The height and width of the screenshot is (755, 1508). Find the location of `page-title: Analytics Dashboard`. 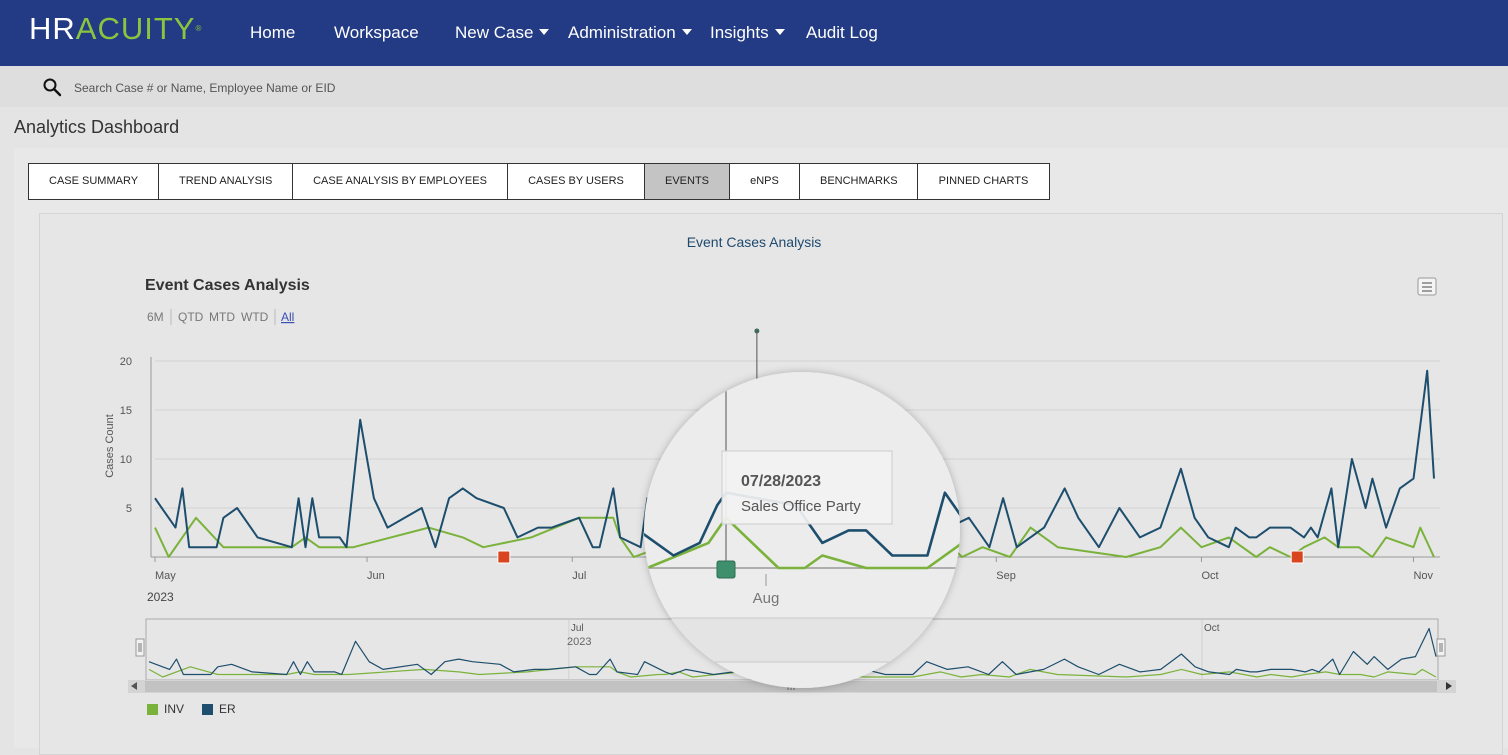

page-title: Analytics Dashboard is located at coordinates (97, 127).